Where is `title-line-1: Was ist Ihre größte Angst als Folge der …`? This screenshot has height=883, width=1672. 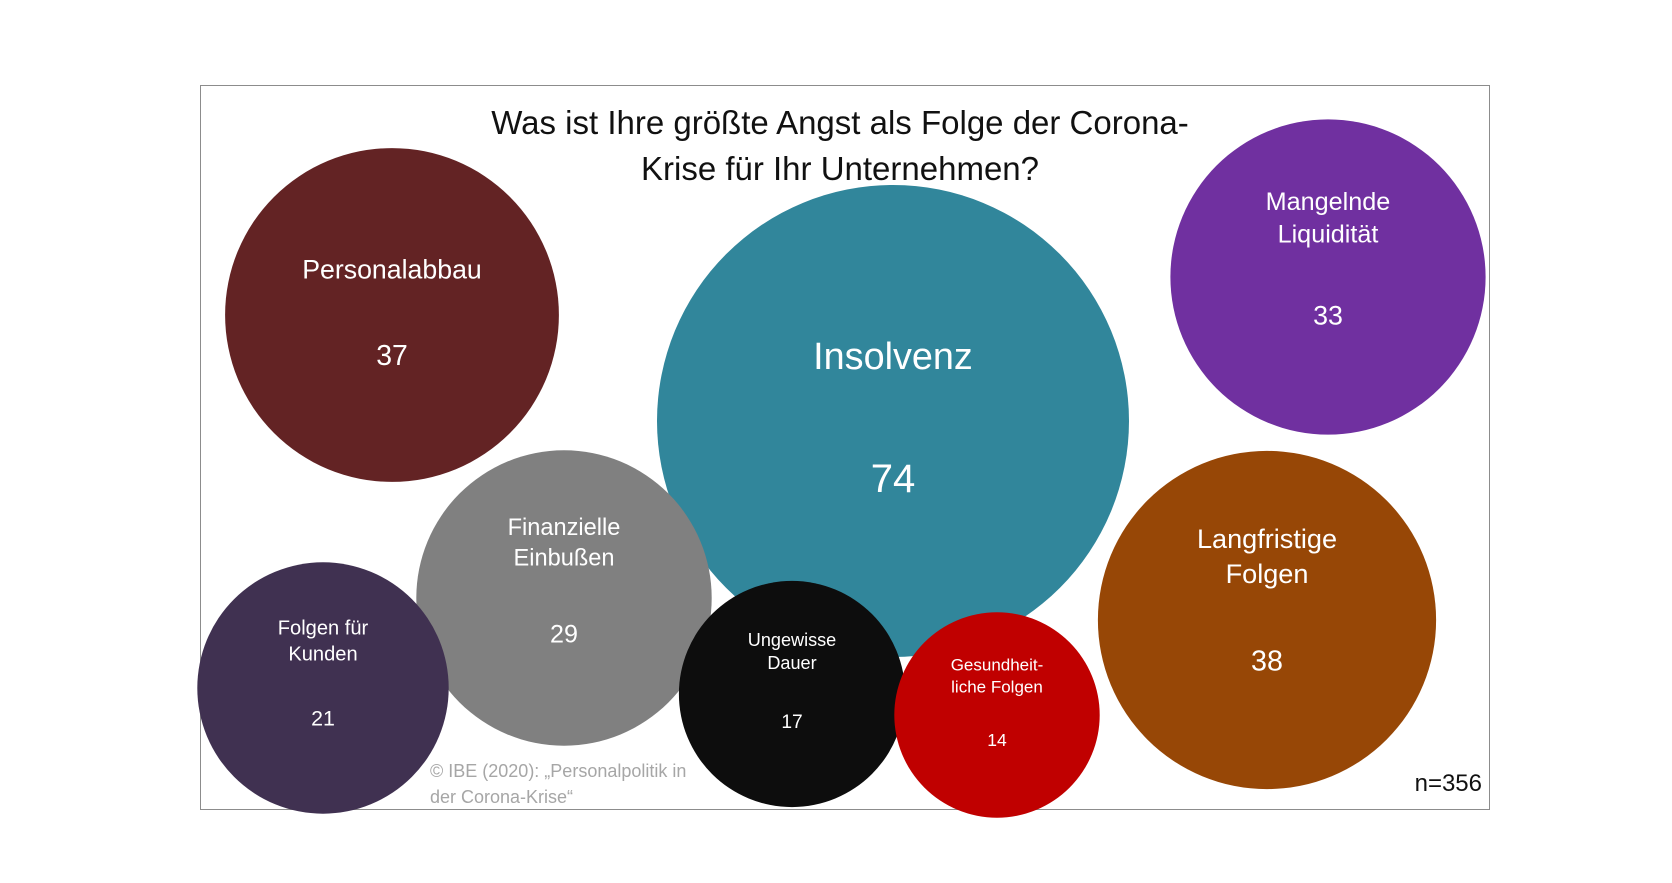 title-line-1: Was ist Ihre größte Angst als Folge der … is located at coordinates (840, 122).